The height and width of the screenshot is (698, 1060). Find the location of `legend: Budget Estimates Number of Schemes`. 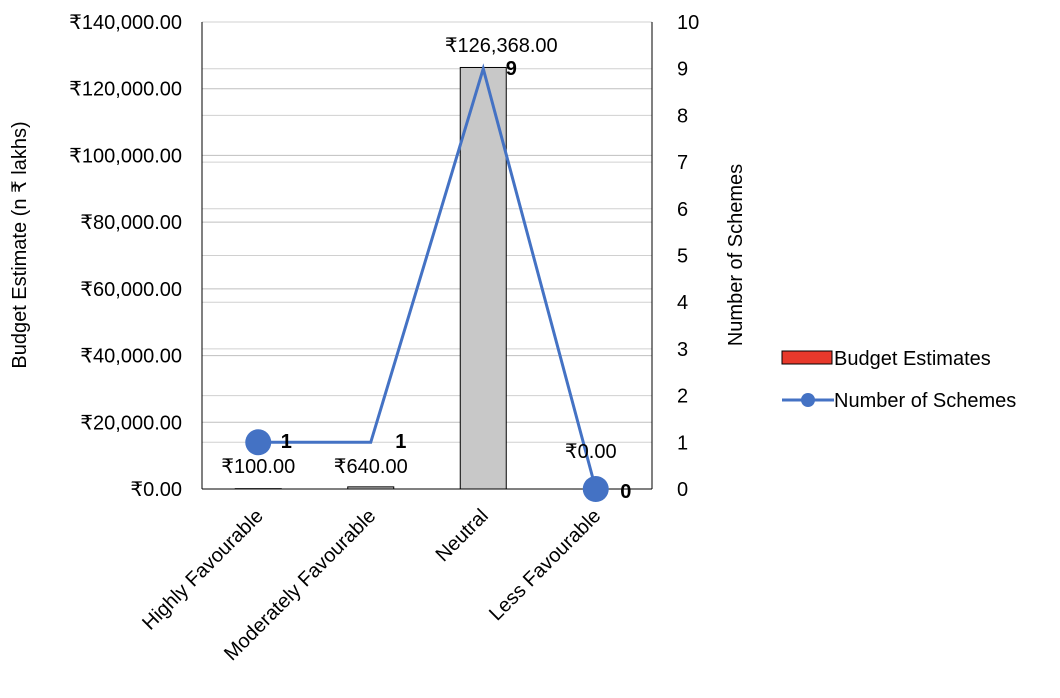

legend: Budget Estimates Number of Schemes is located at coordinates (898, 380).